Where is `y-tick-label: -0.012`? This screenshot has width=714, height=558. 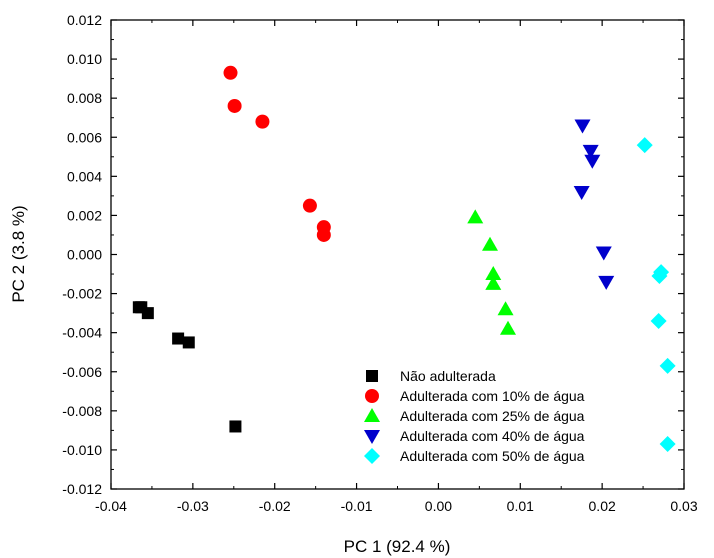
y-tick-label: -0.012 is located at coordinates (82, 489).